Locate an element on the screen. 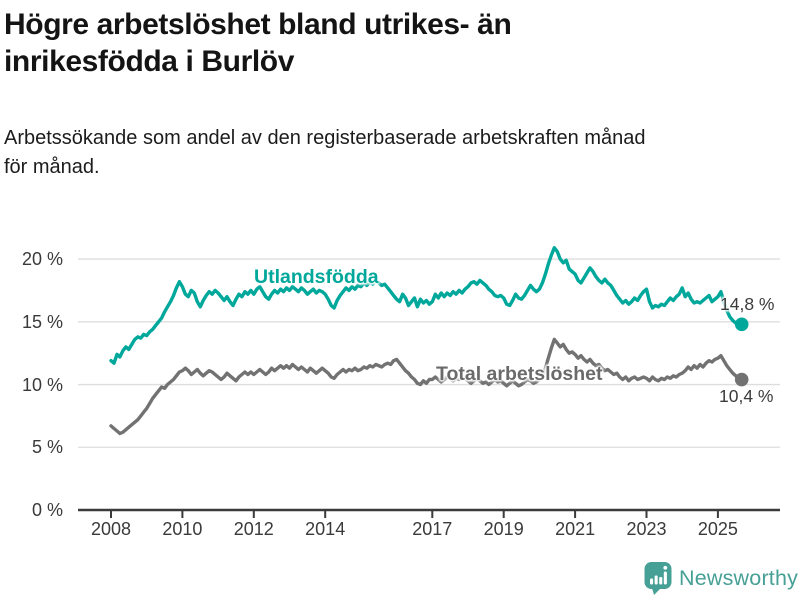 The width and height of the screenshot is (800, 600). newsworthy-wordmark: Newsworthy is located at coordinates (739, 577).